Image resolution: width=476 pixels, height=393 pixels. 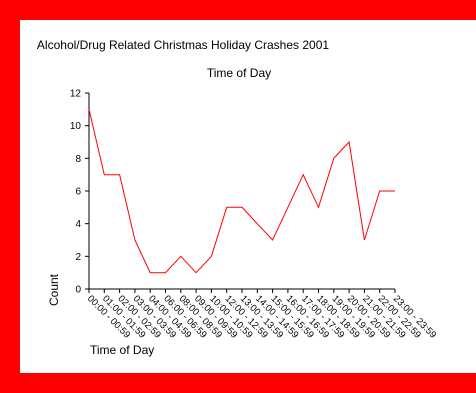 What do you see at coordinates (78, 159) in the screenshot?
I see `y-tick-label: 8` at bounding box center [78, 159].